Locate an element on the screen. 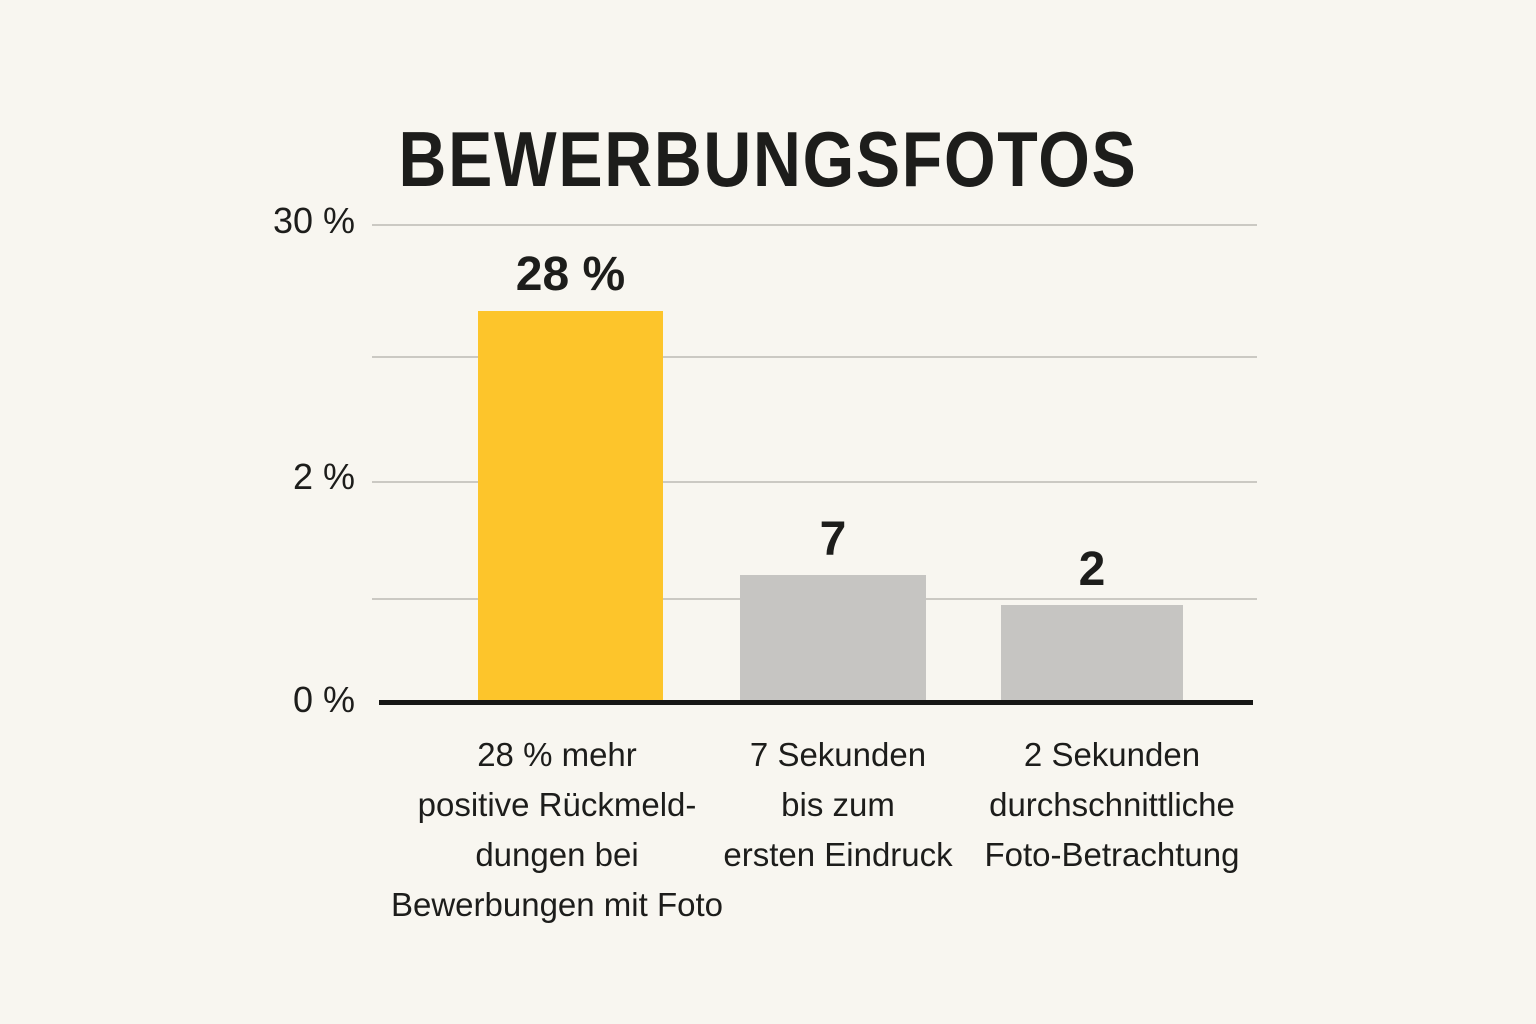  gridline-unlabeled-upper is located at coordinates (814, 357).